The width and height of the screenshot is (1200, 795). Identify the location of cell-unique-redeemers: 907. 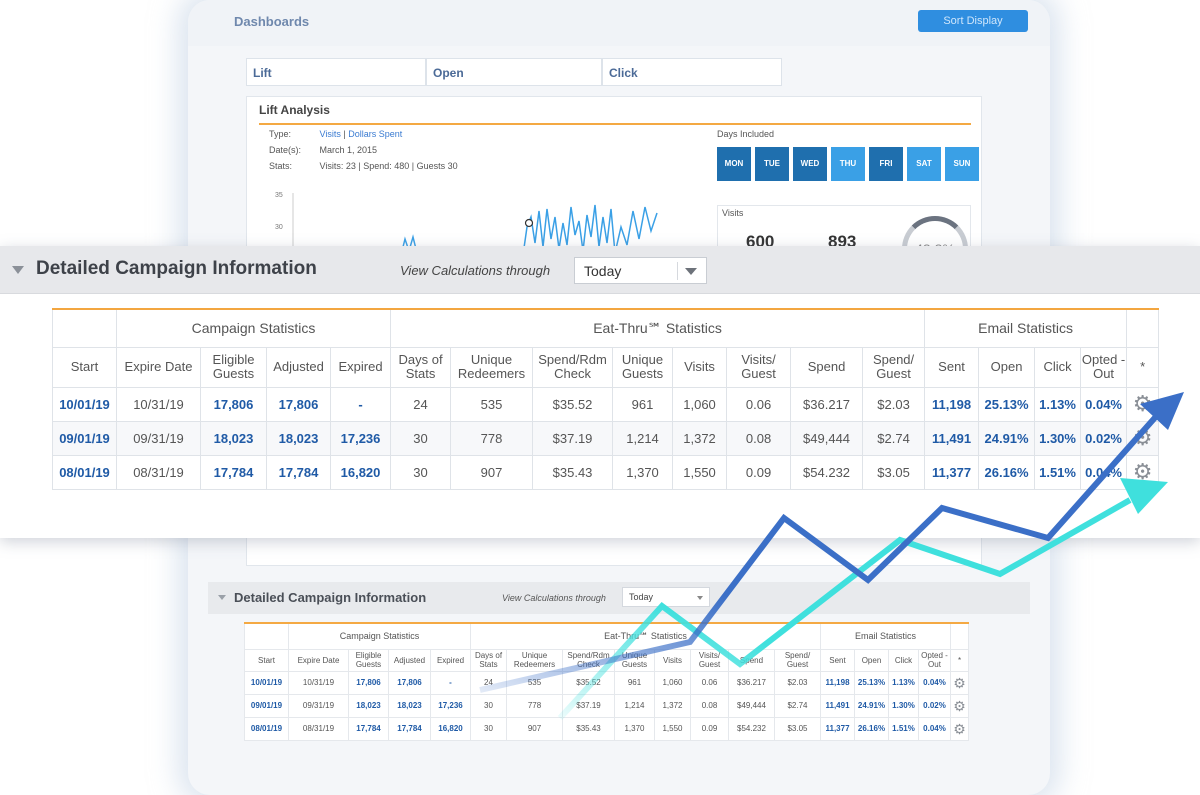
(492, 472).